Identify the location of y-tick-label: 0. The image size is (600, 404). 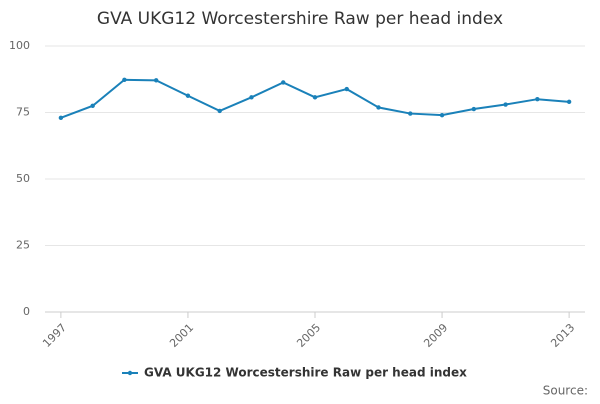
(26, 311).